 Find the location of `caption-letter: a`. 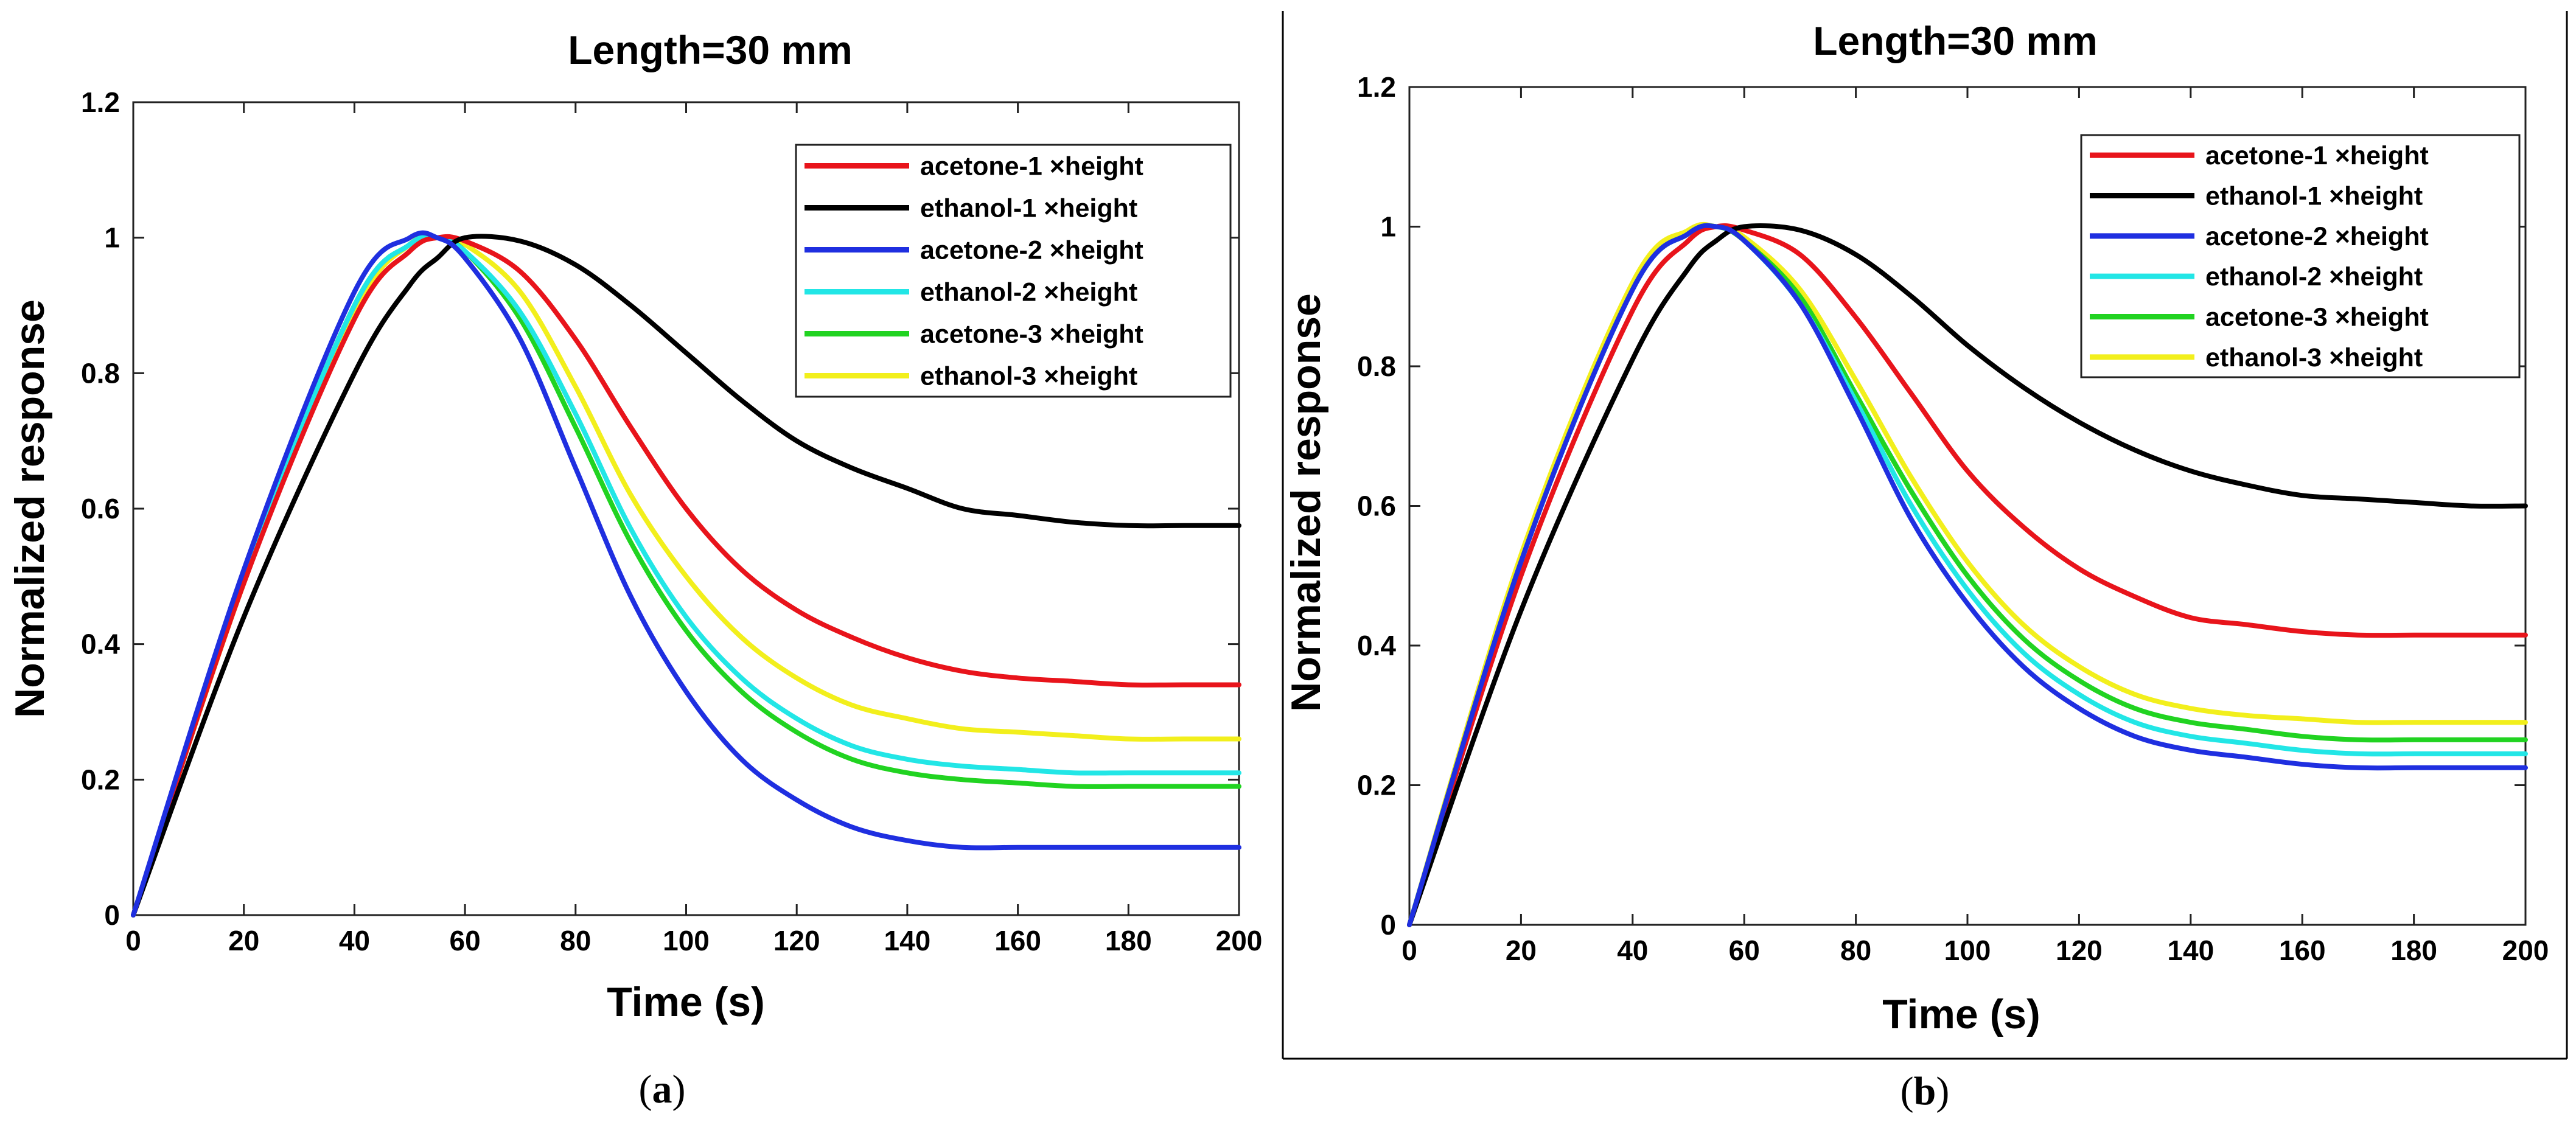

caption-letter: a is located at coordinates (662, 1089).